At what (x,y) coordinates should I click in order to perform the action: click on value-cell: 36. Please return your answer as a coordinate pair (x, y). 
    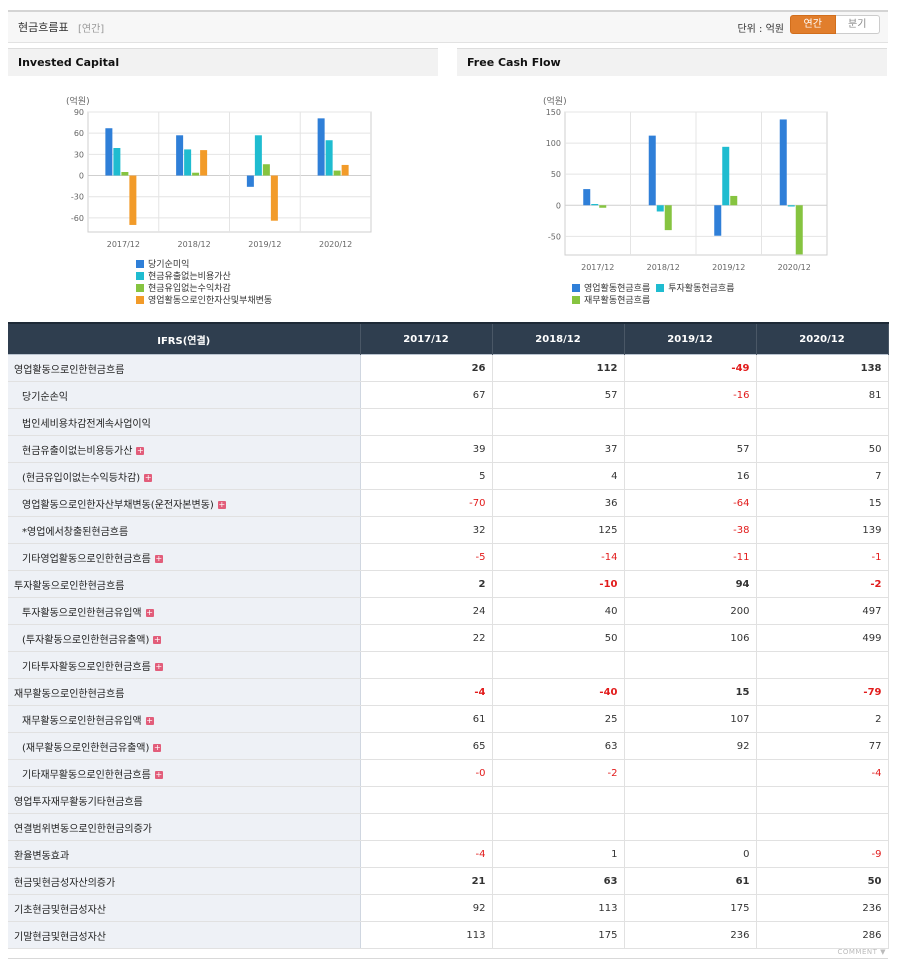
    Looking at the image, I should click on (558, 503).